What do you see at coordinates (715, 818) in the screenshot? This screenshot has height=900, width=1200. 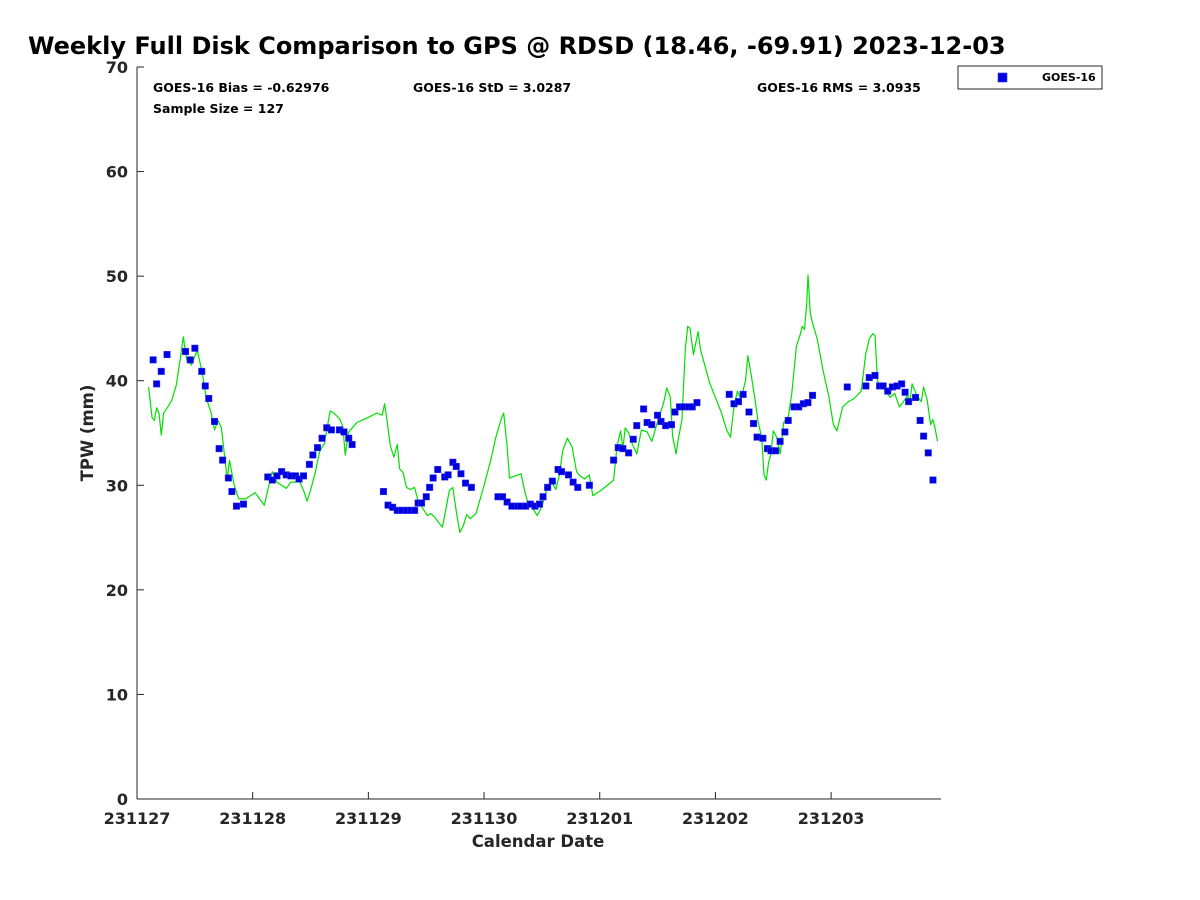 I see `x-tick-label: 231202` at bounding box center [715, 818].